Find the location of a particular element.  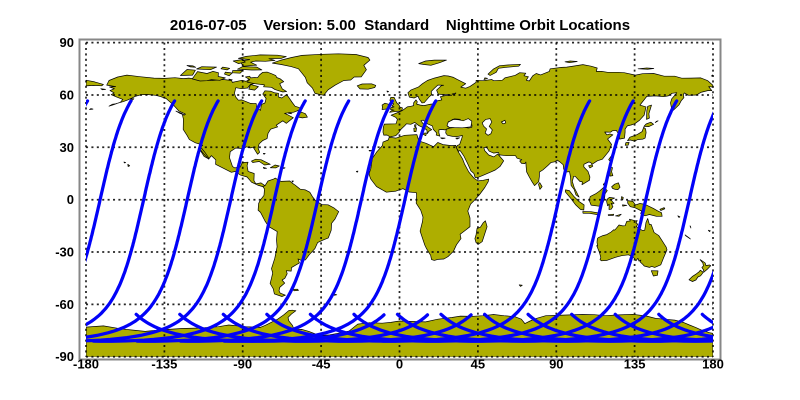

svg-text: 45 is located at coordinates (478, 364).